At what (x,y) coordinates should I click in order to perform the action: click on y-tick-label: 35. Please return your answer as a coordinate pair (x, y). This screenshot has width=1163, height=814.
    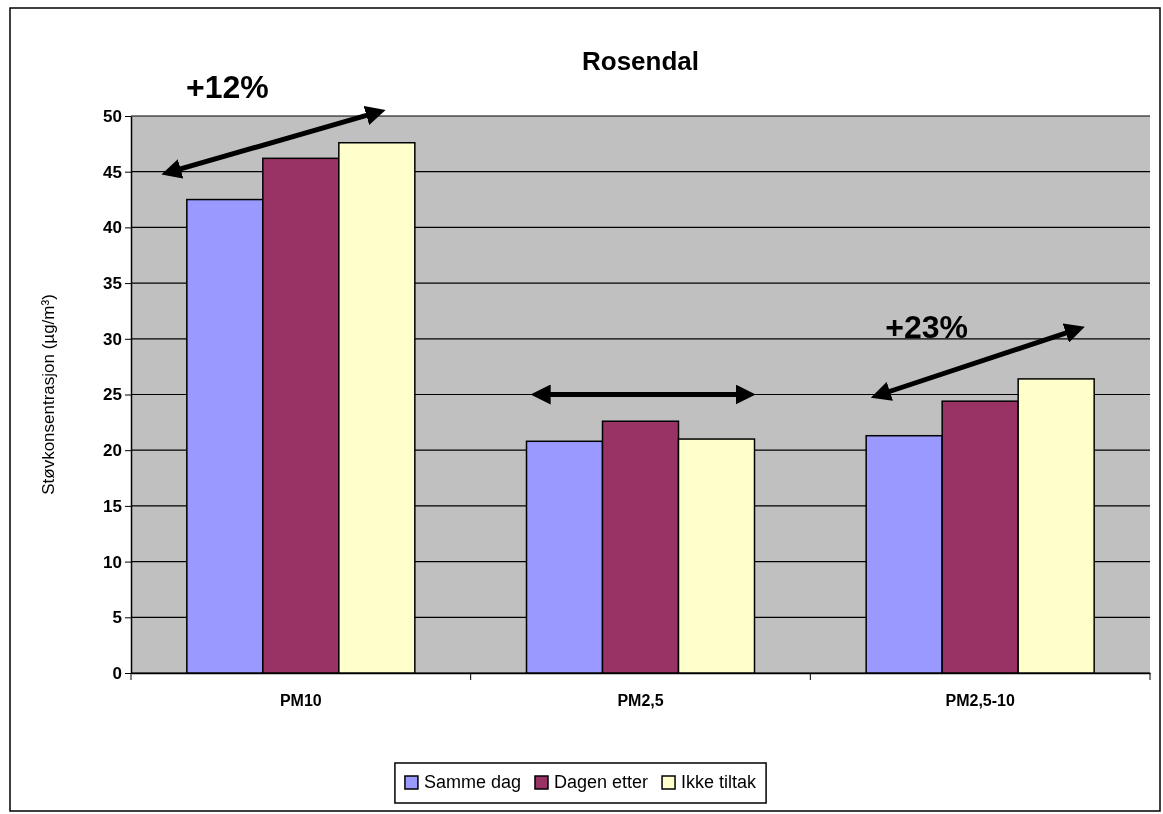
    Looking at the image, I should click on (112, 284).